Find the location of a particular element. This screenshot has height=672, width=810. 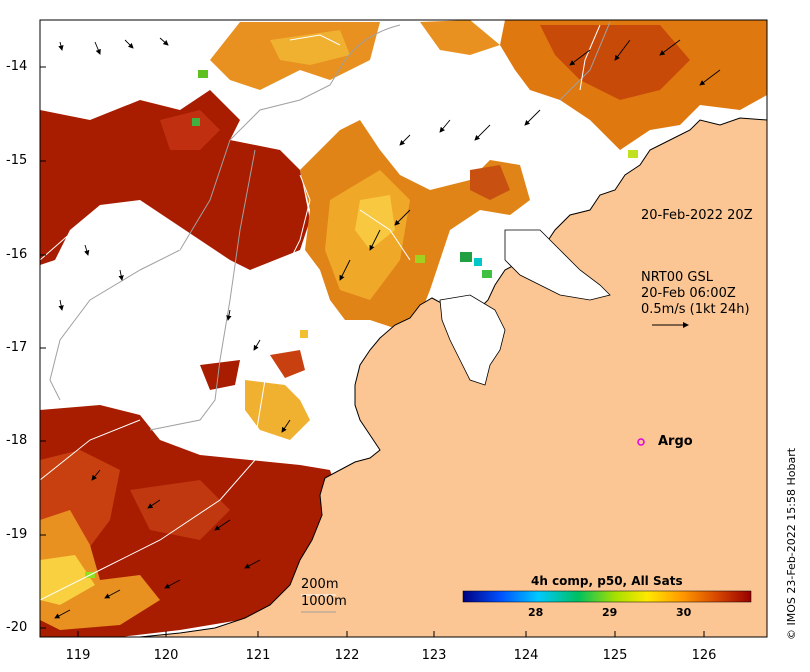

contour-200m-label: 200m is located at coordinates (320, 584).